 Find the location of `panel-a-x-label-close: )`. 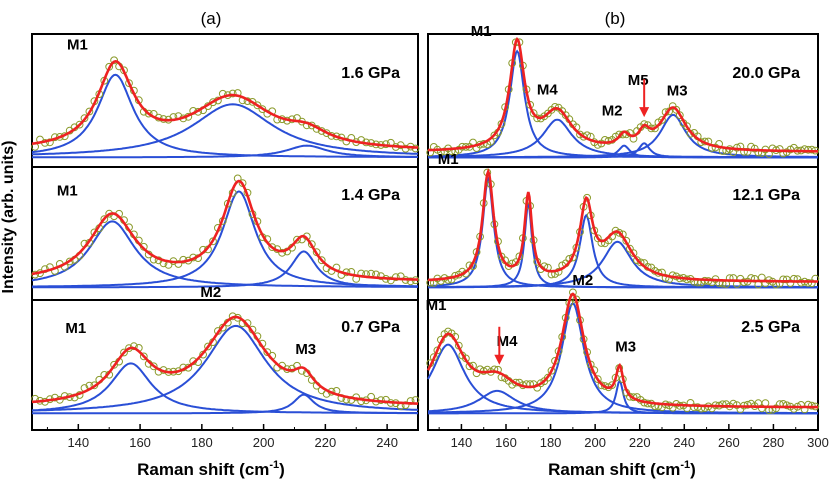

panel-a-x-label-close: ) is located at coordinates (282, 469).